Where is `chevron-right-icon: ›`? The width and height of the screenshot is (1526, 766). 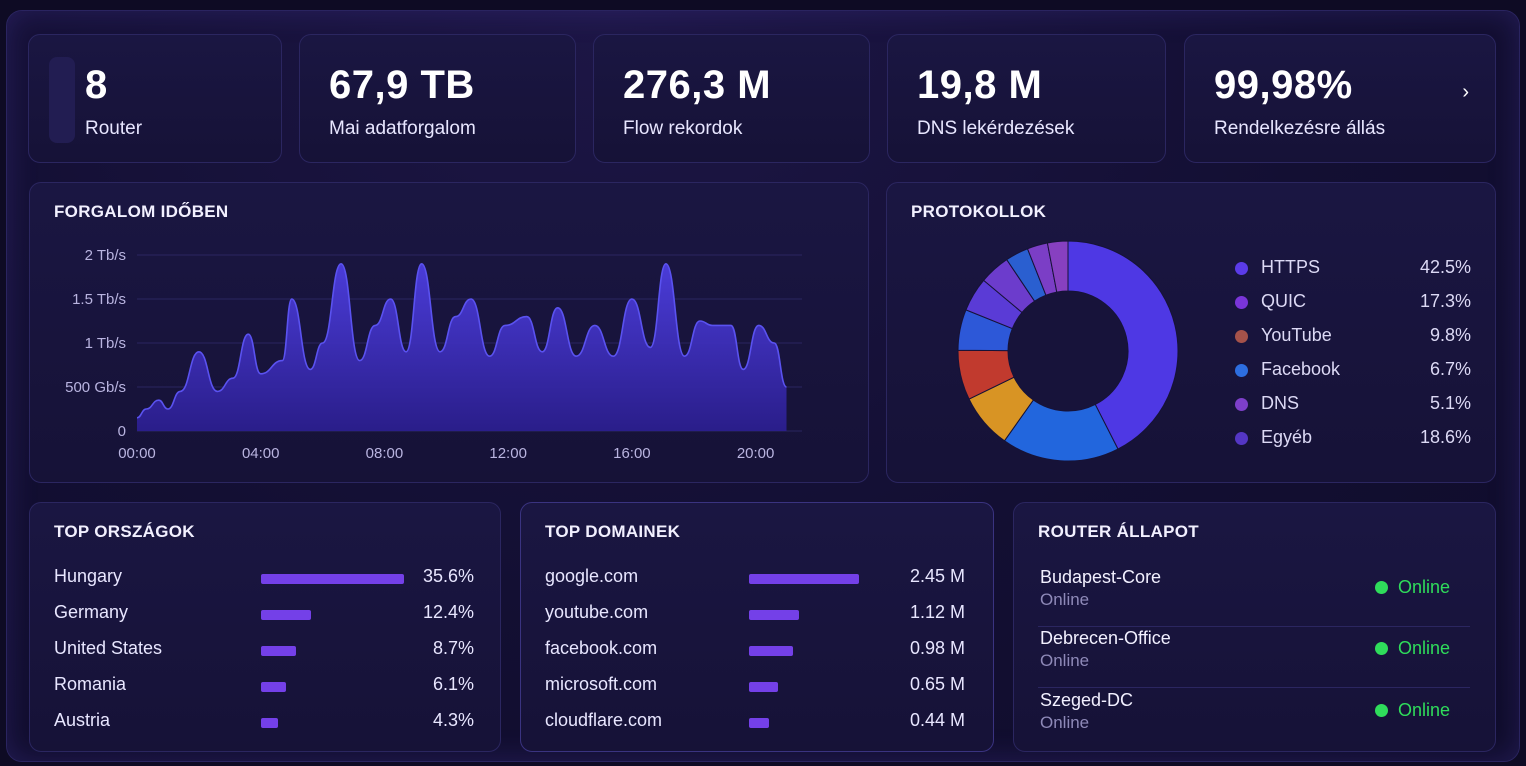 chevron-right-icon: › is located at coordinates (1465, 92).